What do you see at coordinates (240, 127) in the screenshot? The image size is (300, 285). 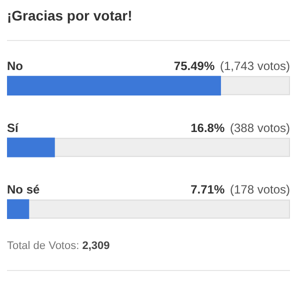 I see `data-label: 16.8% (388 votos)` at bounding box center [240, 127].